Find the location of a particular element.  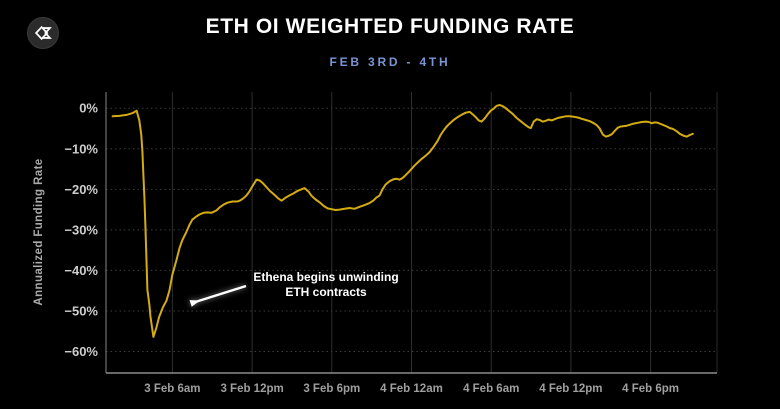

x-tick-label: 4 Feb 12am is located at coordinates (411, 389).